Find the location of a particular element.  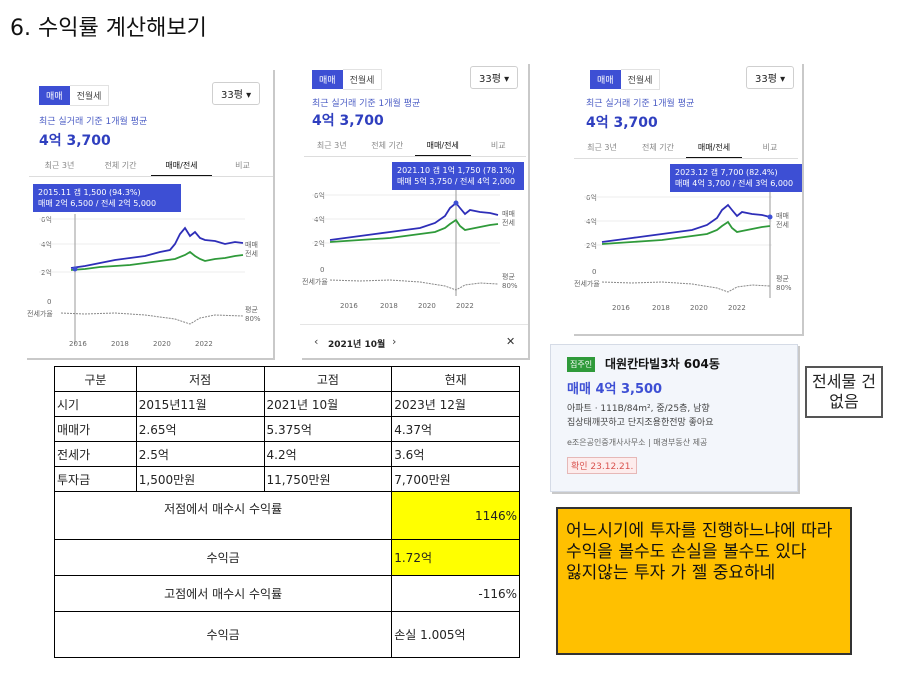

table-header: 현재 is located at coordinates (455, 379).